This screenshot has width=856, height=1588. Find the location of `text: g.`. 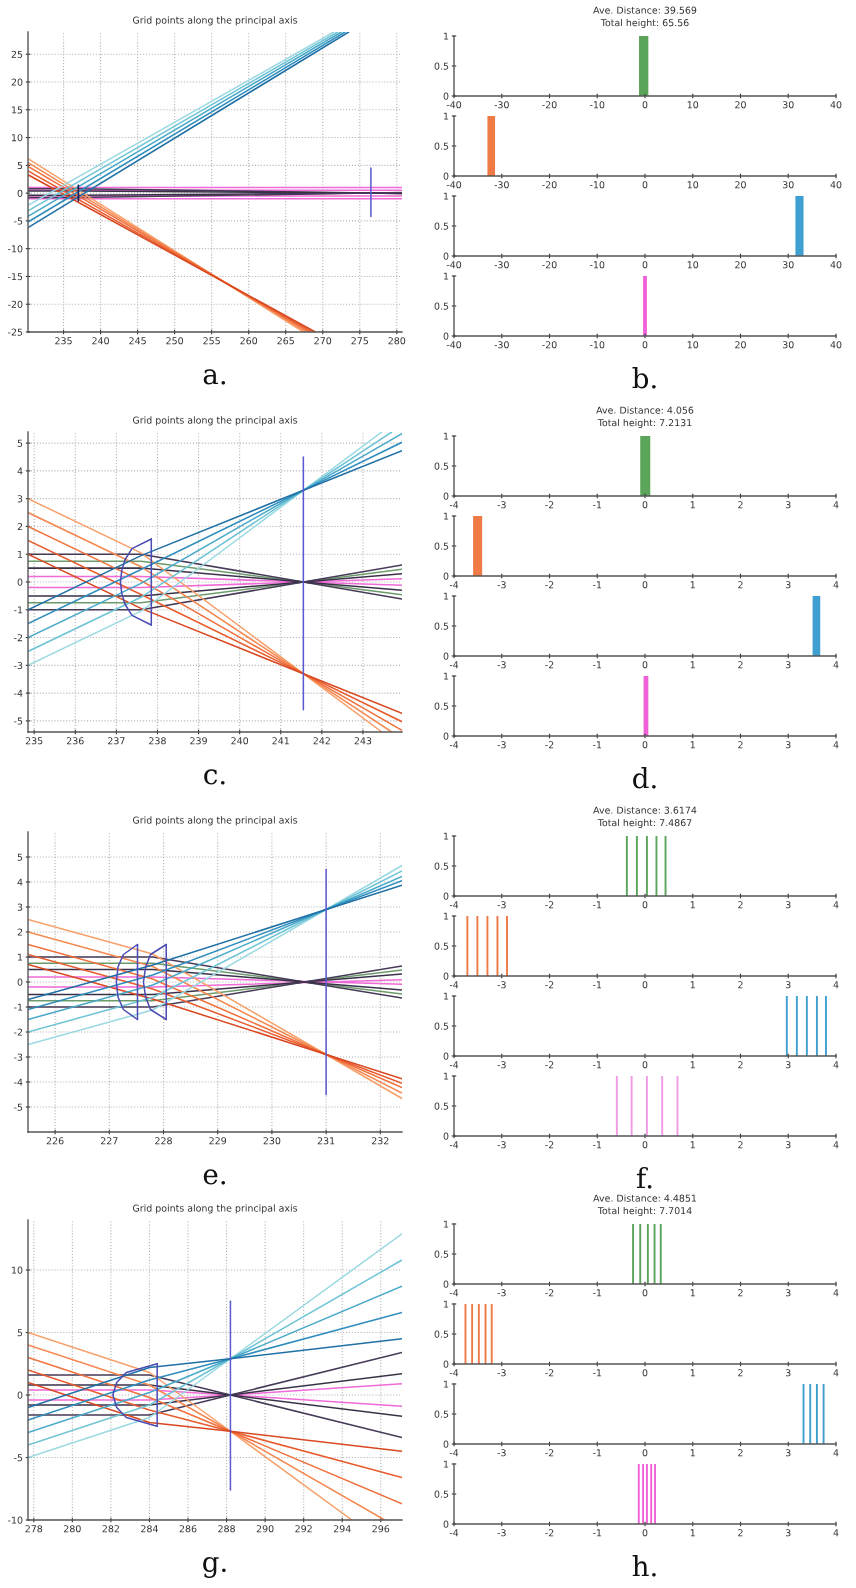

text: g. is located at coordinates (214, 1567).